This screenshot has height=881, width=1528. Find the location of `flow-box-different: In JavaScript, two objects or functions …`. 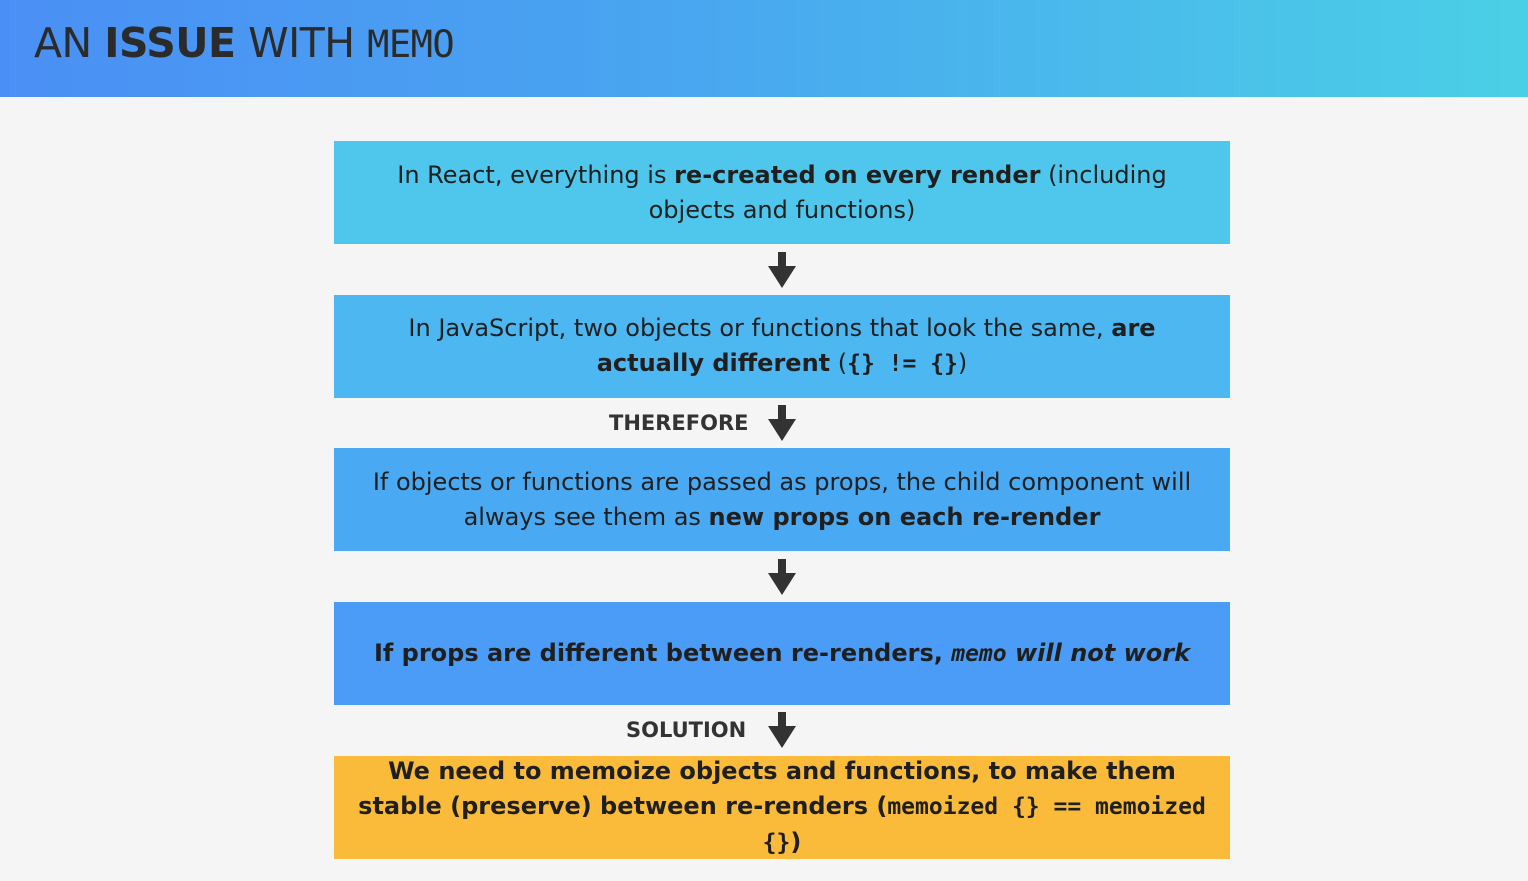

flow-box-different: In JavaScript, two objects or functions … is located at coordinates (782, 346).